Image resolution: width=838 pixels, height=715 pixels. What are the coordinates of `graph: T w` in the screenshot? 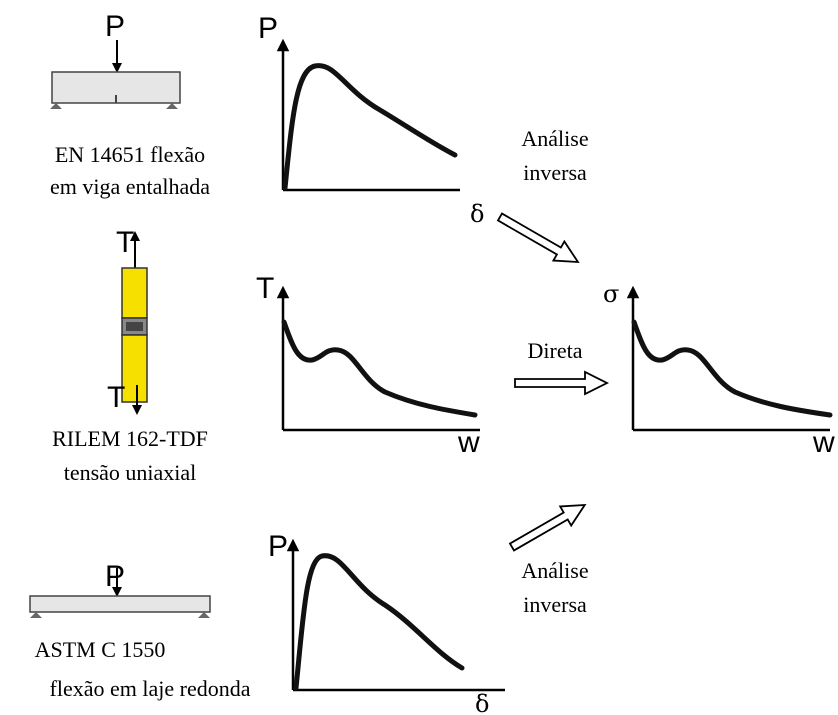 It's located at (368, 365).